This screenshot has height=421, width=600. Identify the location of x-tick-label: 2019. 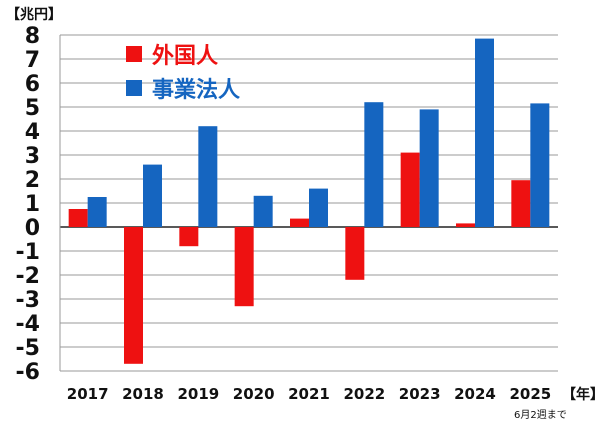
(198, 394).